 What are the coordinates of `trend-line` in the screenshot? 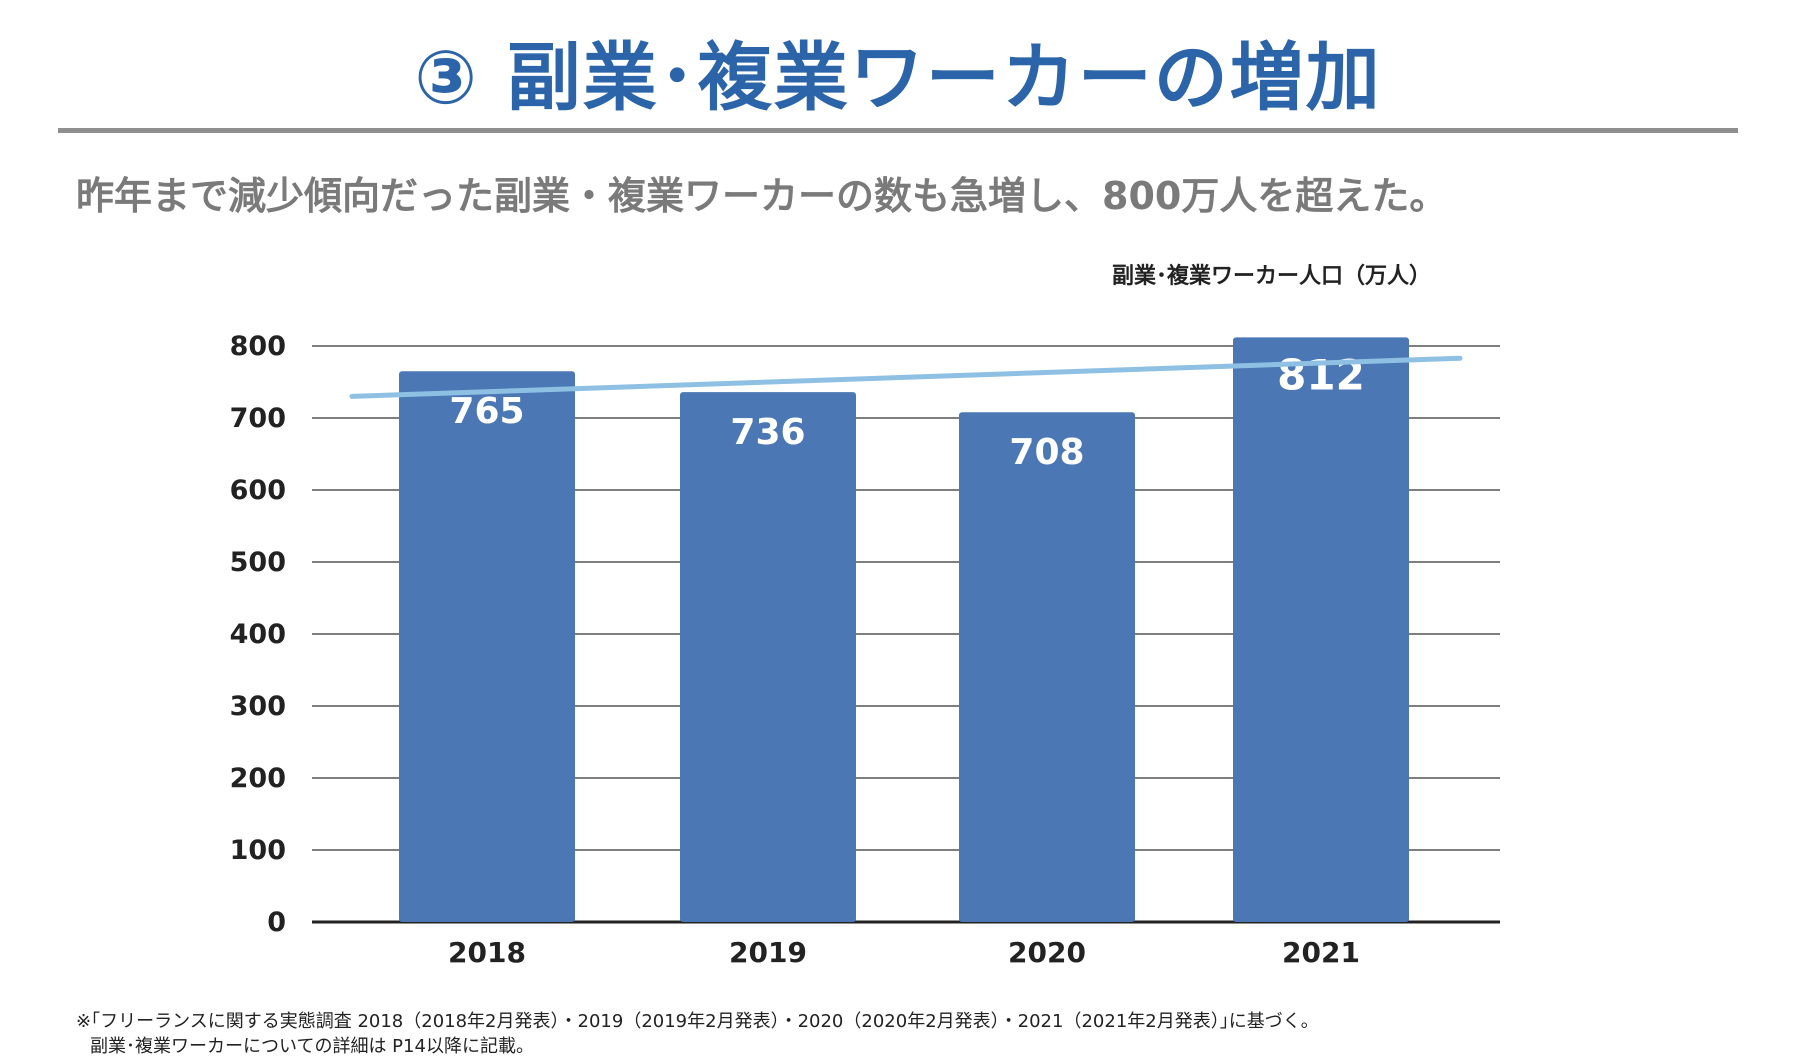 It's located at (906, 377).